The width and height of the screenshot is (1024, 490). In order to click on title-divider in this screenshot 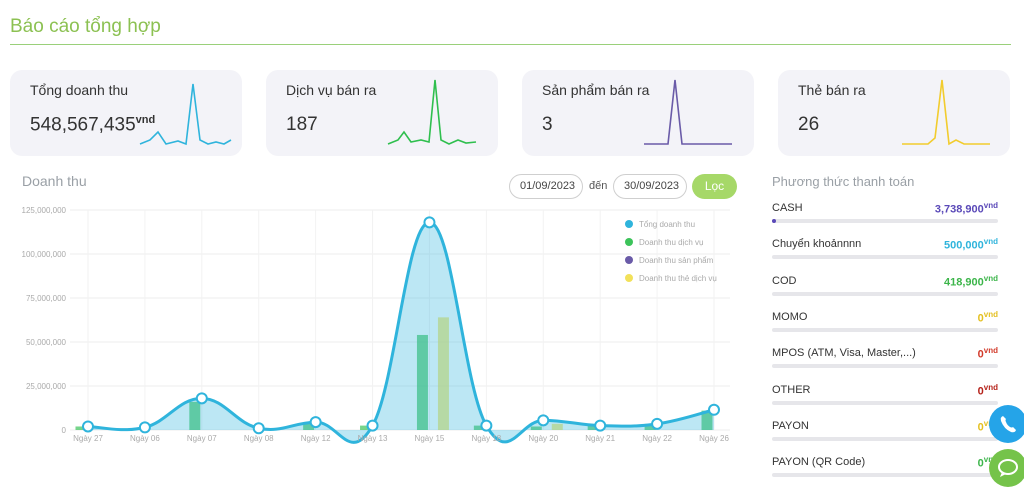, I will do `click(510, 44)`.